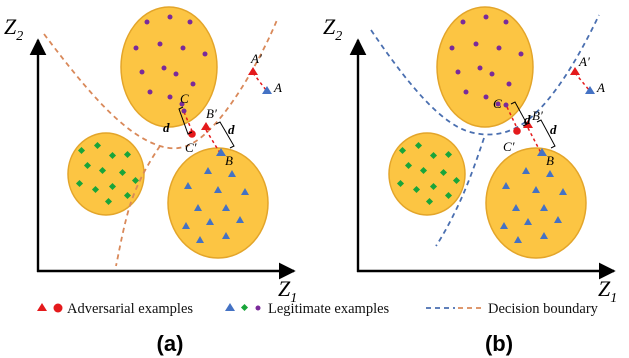 Image resolution: width=629 pixels, height=358 pixels. What do you see at coordinates (575, 71) in the screenshot?
I see `adversarial-a-prime-b` at bounding box center [575, 71].